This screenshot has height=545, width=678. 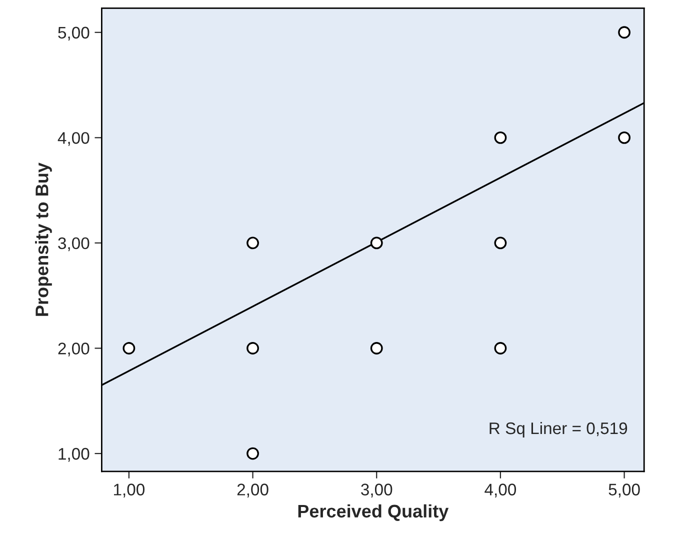 I want to click on y-tick-label: 4,00, so click(x=74, y=139).